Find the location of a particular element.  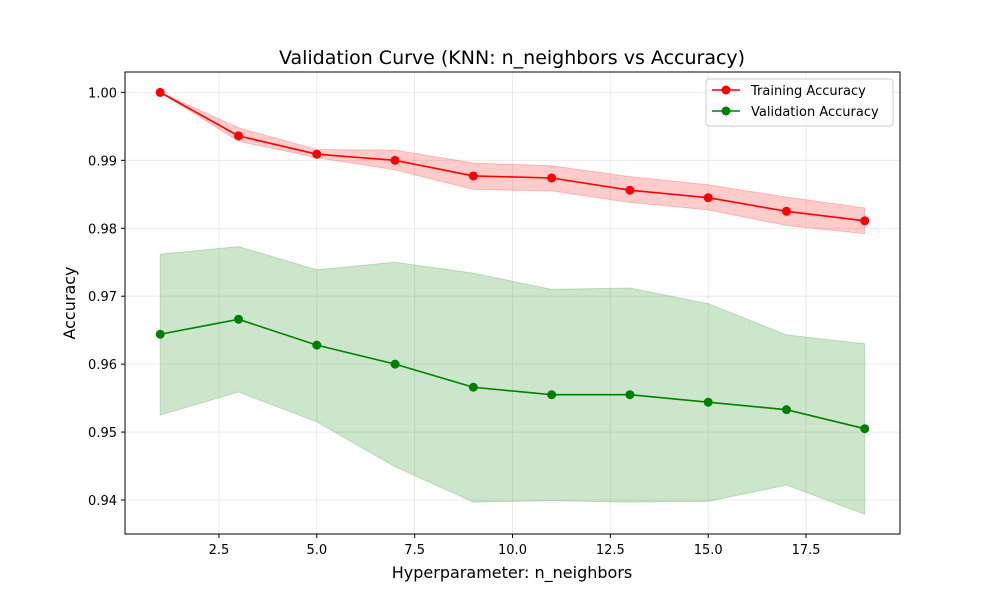

x-tick-label: 7.5 is located at coordinates (414, 550).